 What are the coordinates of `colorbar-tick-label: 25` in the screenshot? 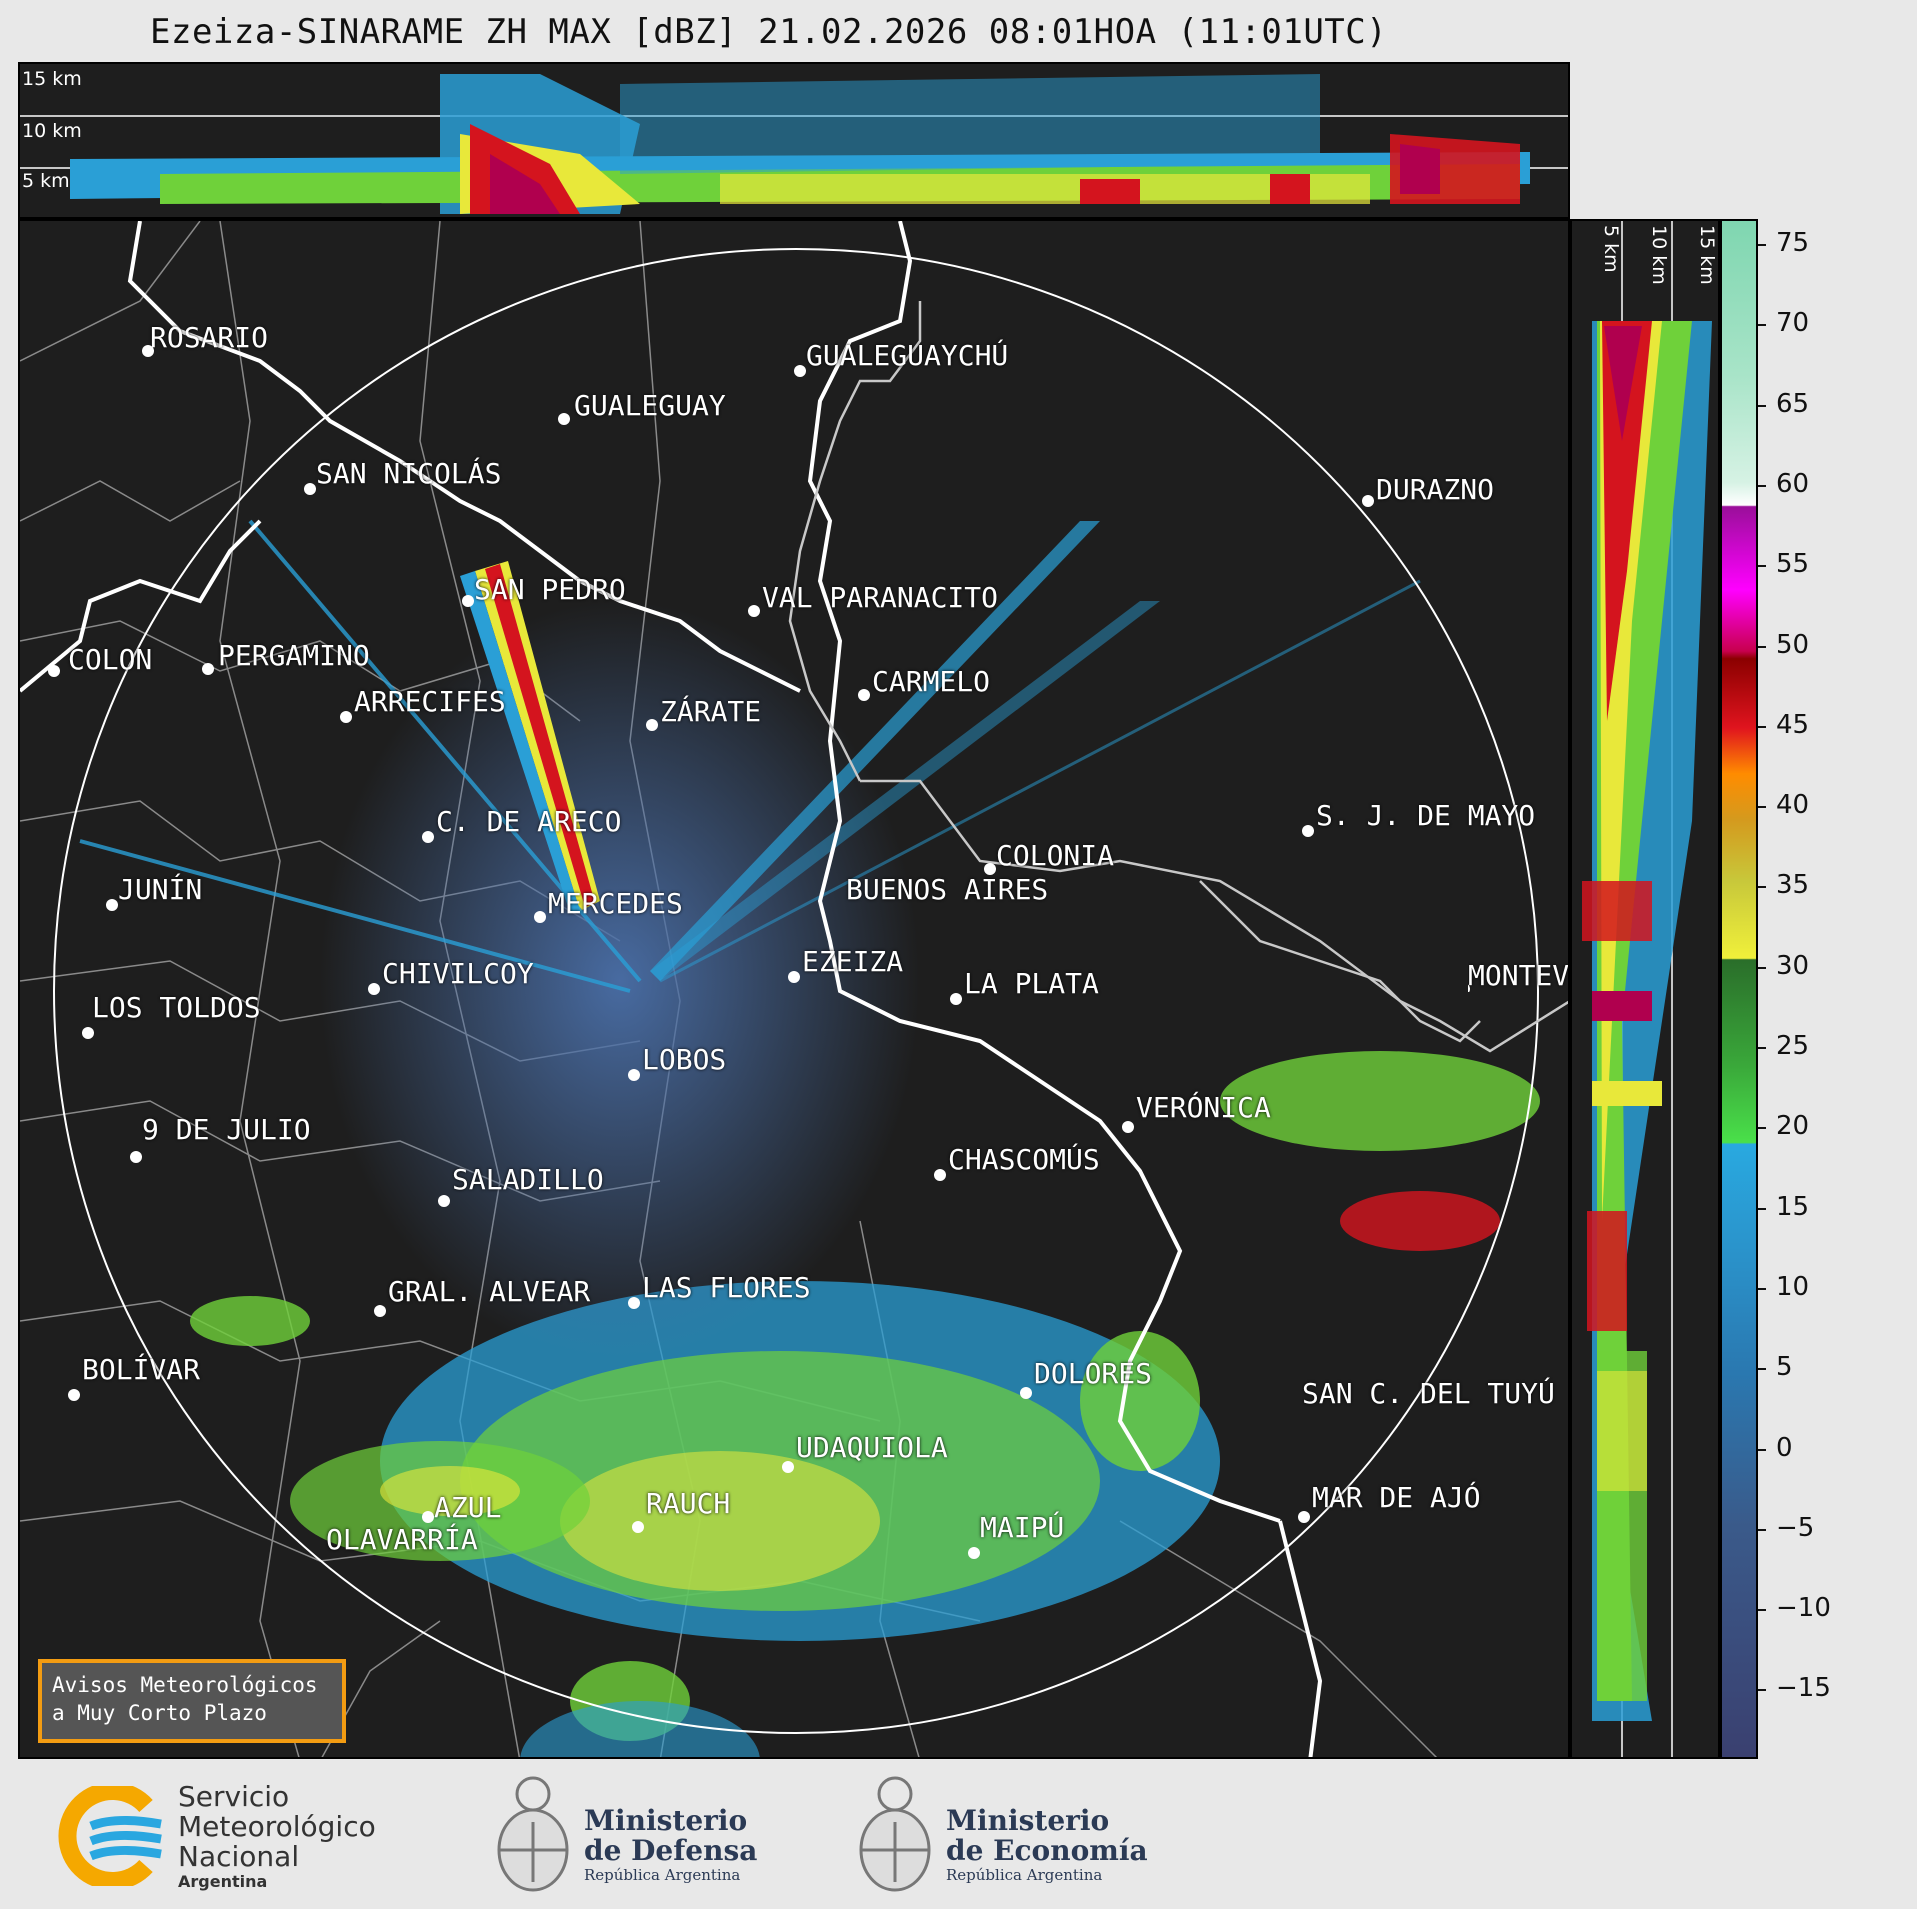 It's located at (1793, 1046).